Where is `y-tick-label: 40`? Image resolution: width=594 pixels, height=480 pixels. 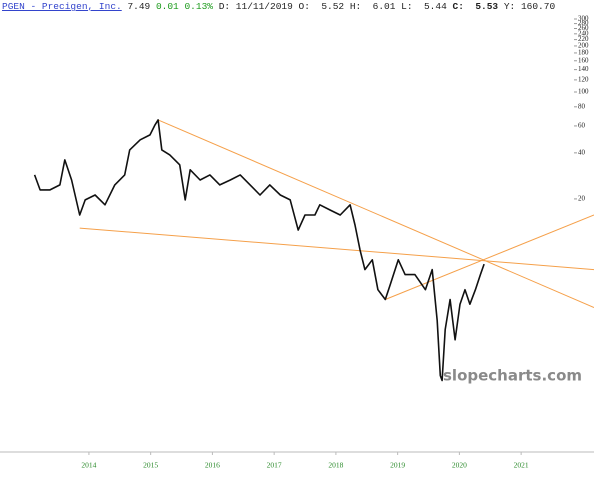 y-tick-label: 40 is located at coordinates (582, 152).